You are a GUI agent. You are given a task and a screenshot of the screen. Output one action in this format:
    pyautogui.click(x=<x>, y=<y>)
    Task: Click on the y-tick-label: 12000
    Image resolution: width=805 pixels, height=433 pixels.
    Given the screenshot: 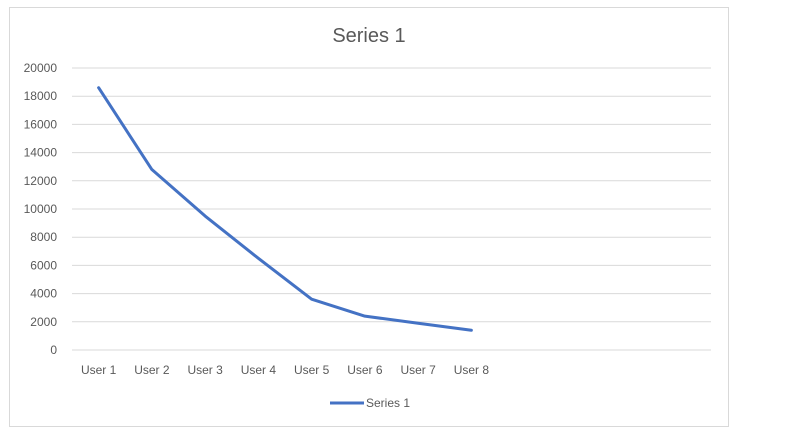 What is the action you would take?
    pyautogui.click(x=41, y=181)
    